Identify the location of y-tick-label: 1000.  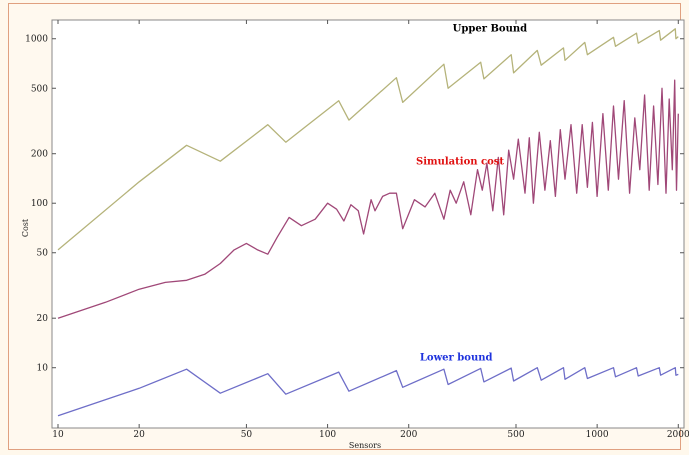
(36, 40).